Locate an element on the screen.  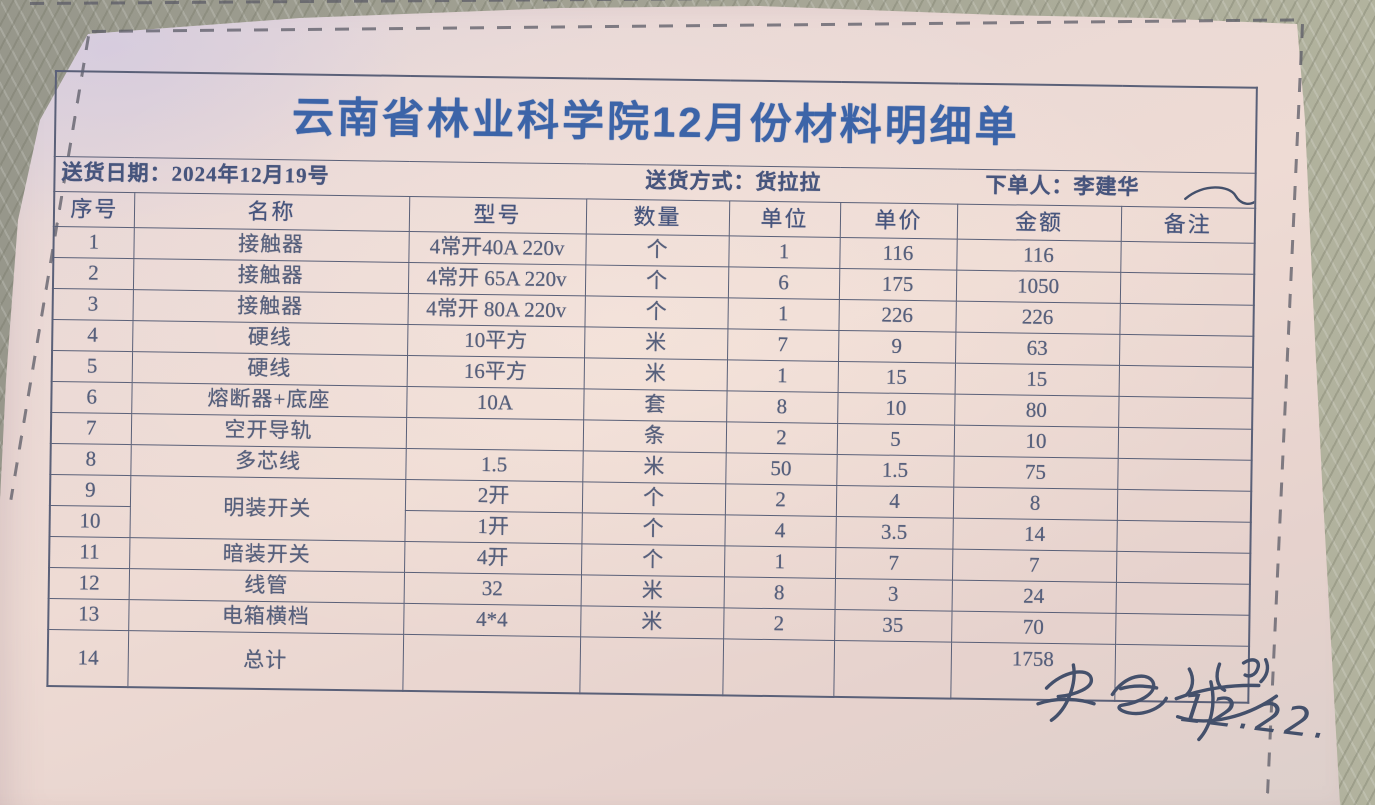
cell-amount: 1050 is located at coordinates (1038, 287).